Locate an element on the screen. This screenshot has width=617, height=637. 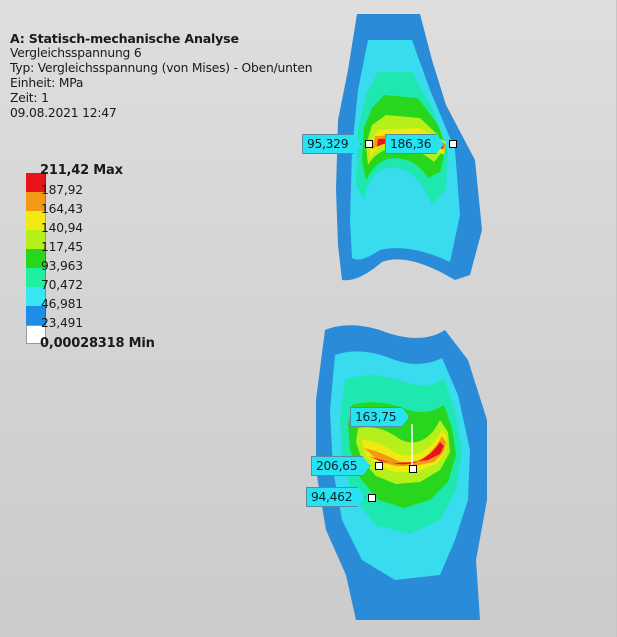
analysis-title: A: Statisch-mechanische Analyse is located at coordinates (124, 38).